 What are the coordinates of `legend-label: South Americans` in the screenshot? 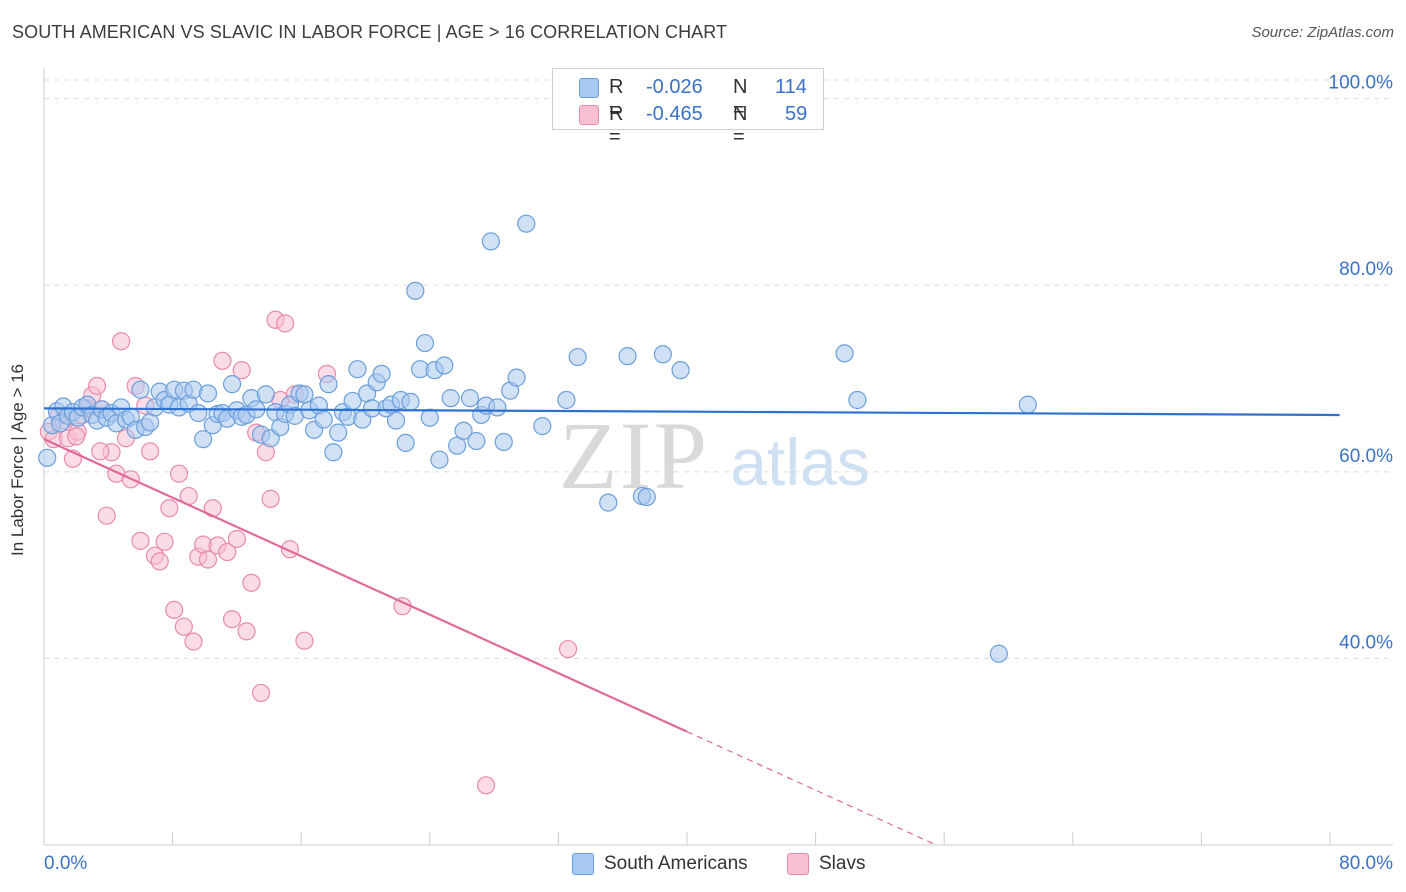 It's located at (676, 863).